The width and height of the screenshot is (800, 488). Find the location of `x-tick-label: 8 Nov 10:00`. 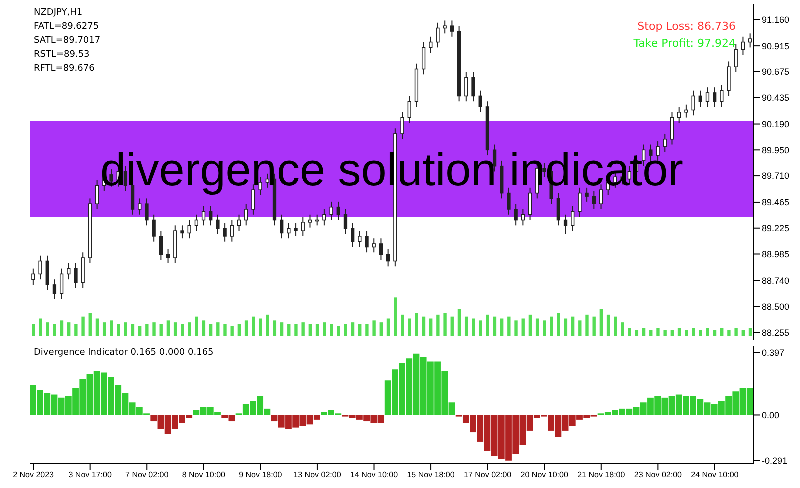

x-tick-label: 8 Nov 10:00 is located at coordinates (204, 475).